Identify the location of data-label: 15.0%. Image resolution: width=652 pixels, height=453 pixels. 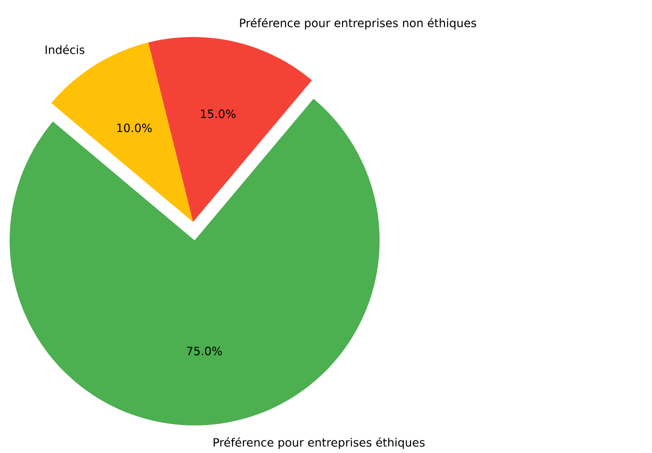
(218, 114).